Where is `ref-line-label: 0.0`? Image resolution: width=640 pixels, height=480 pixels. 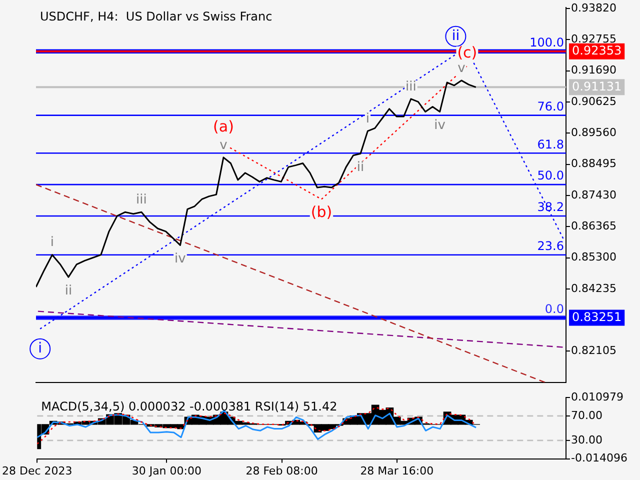 ref-line-label: 0.0 is located at coordinates (554, 309).